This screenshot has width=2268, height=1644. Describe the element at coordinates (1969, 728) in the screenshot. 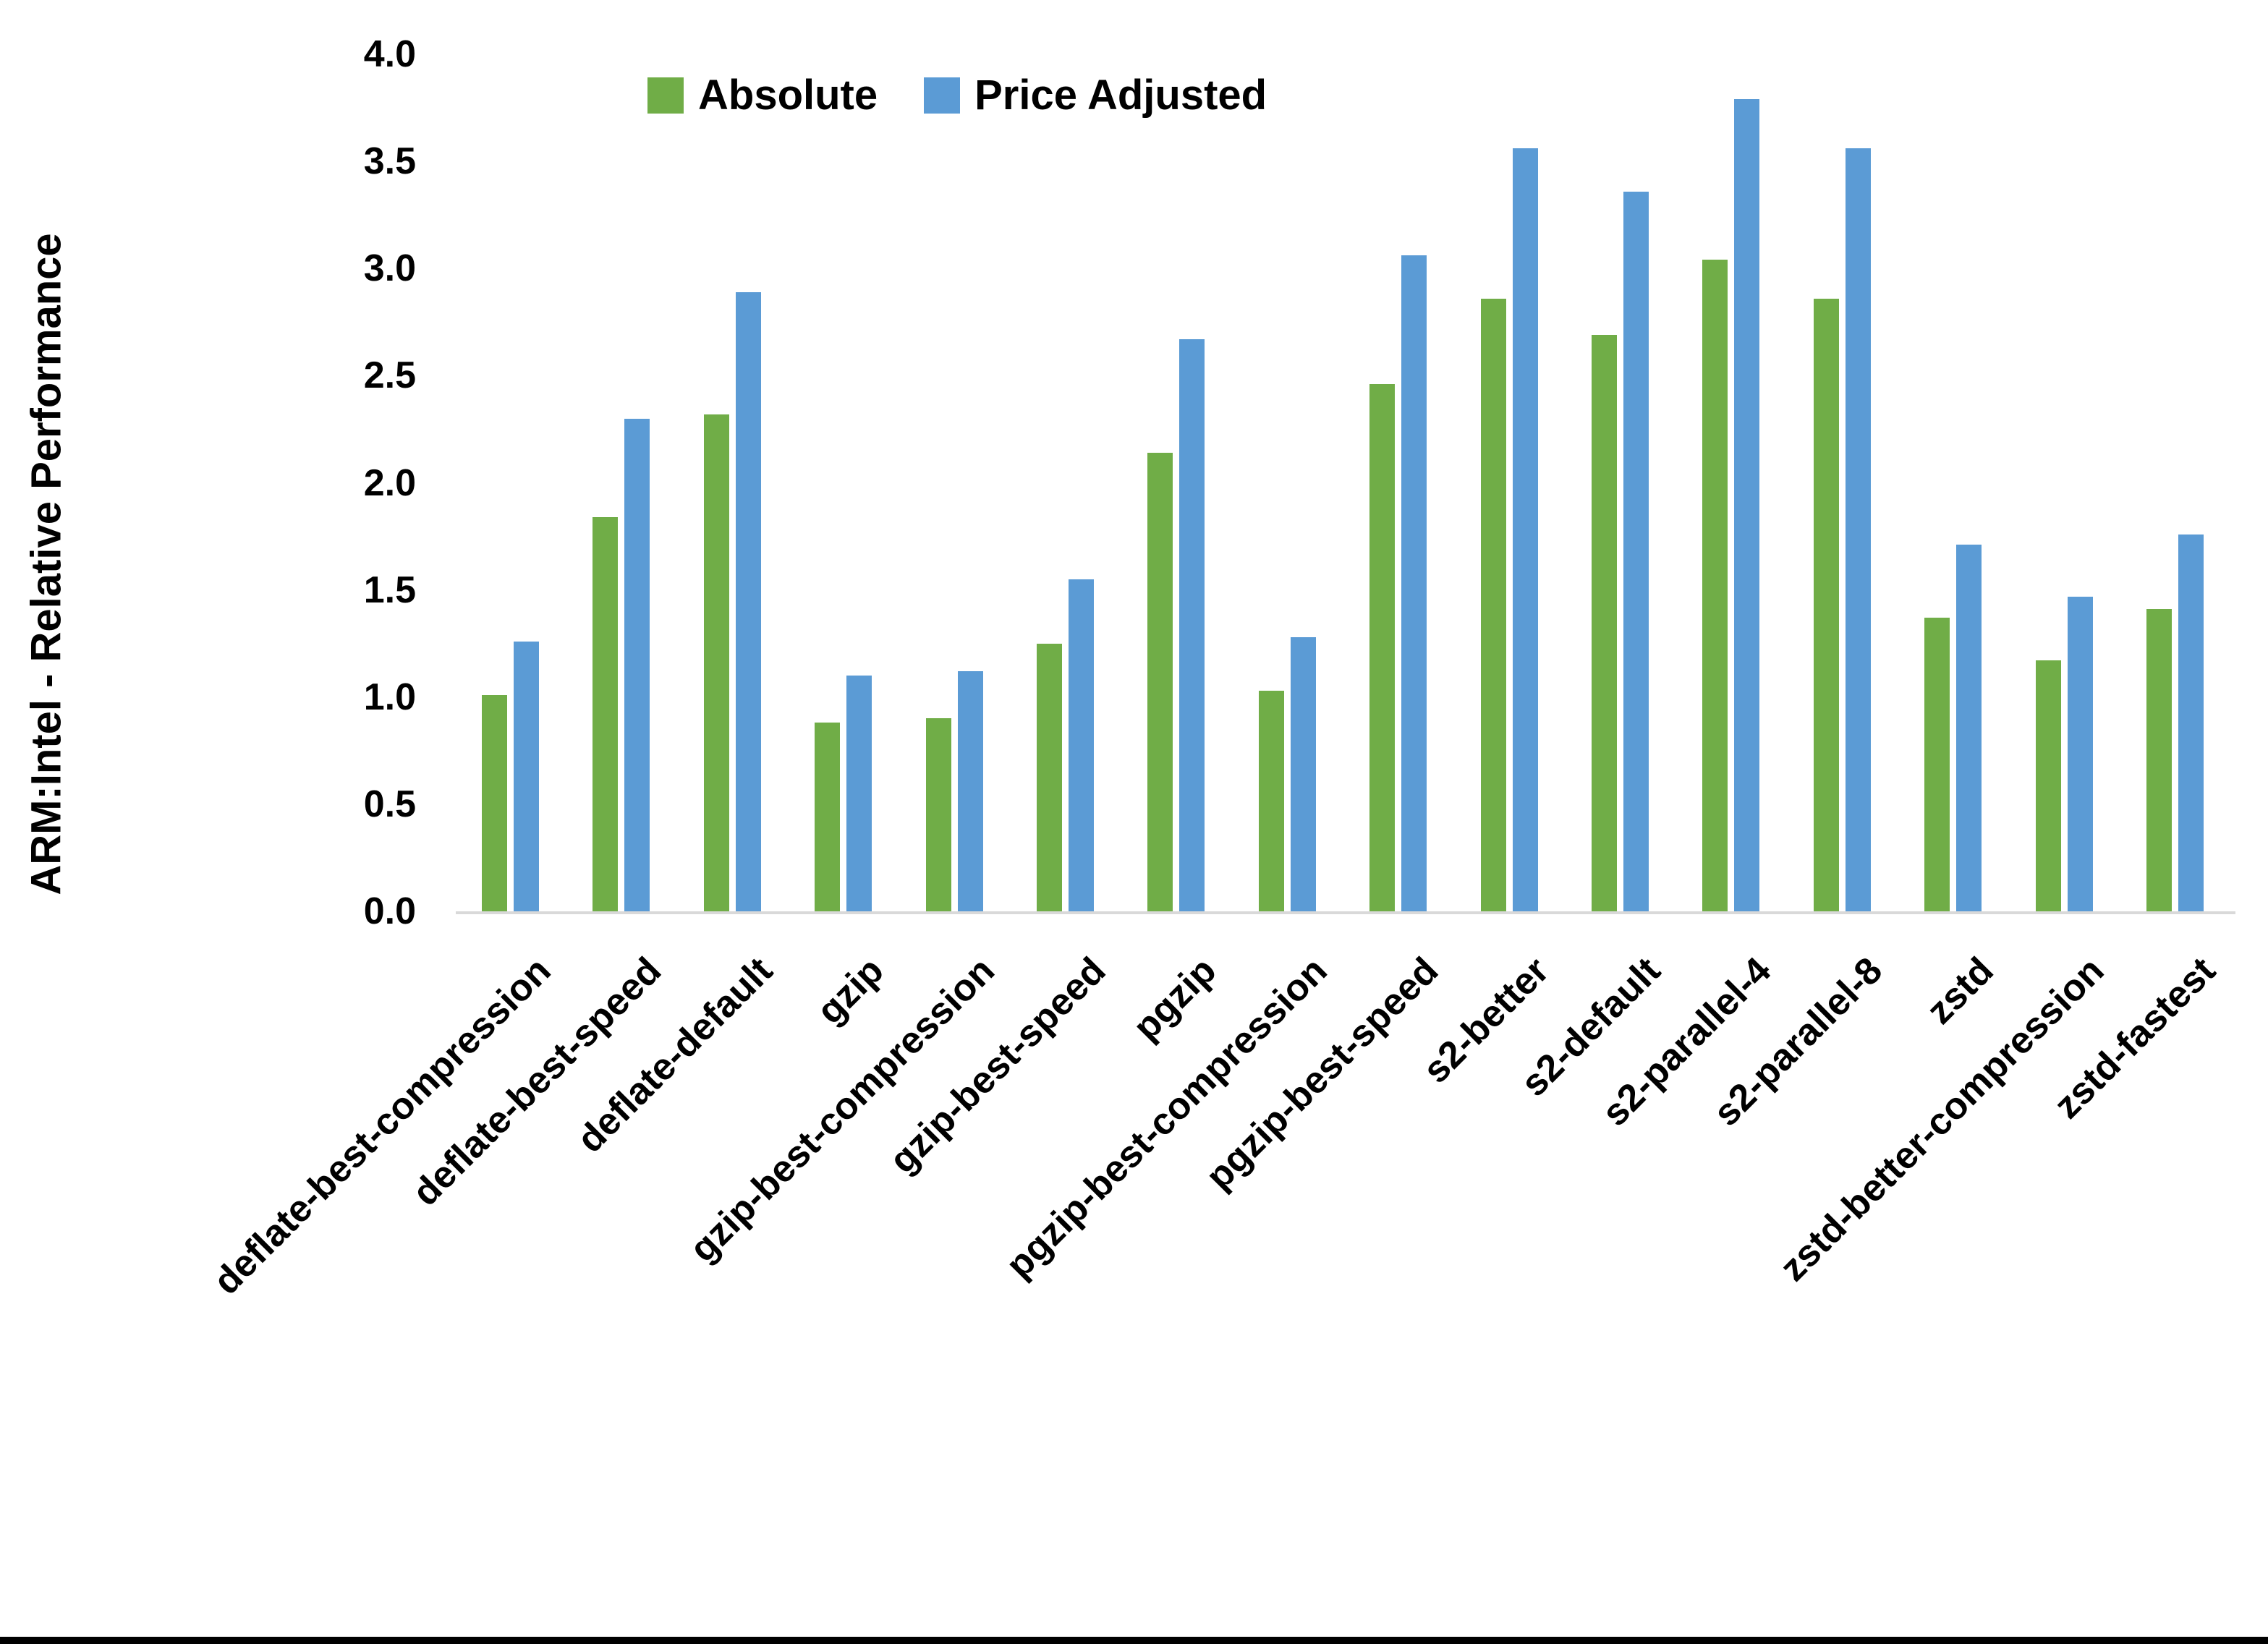

I see `bar-price-adjusted-zstd` at that location.